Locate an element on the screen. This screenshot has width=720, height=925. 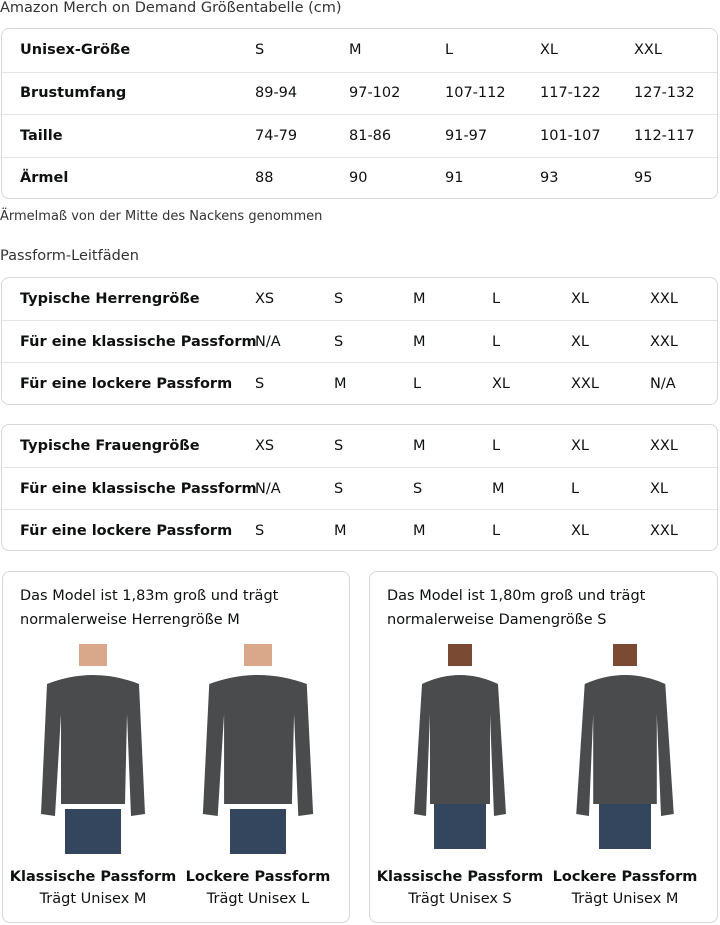
table-cell: 127-132 is located at coordinates (664, 93).